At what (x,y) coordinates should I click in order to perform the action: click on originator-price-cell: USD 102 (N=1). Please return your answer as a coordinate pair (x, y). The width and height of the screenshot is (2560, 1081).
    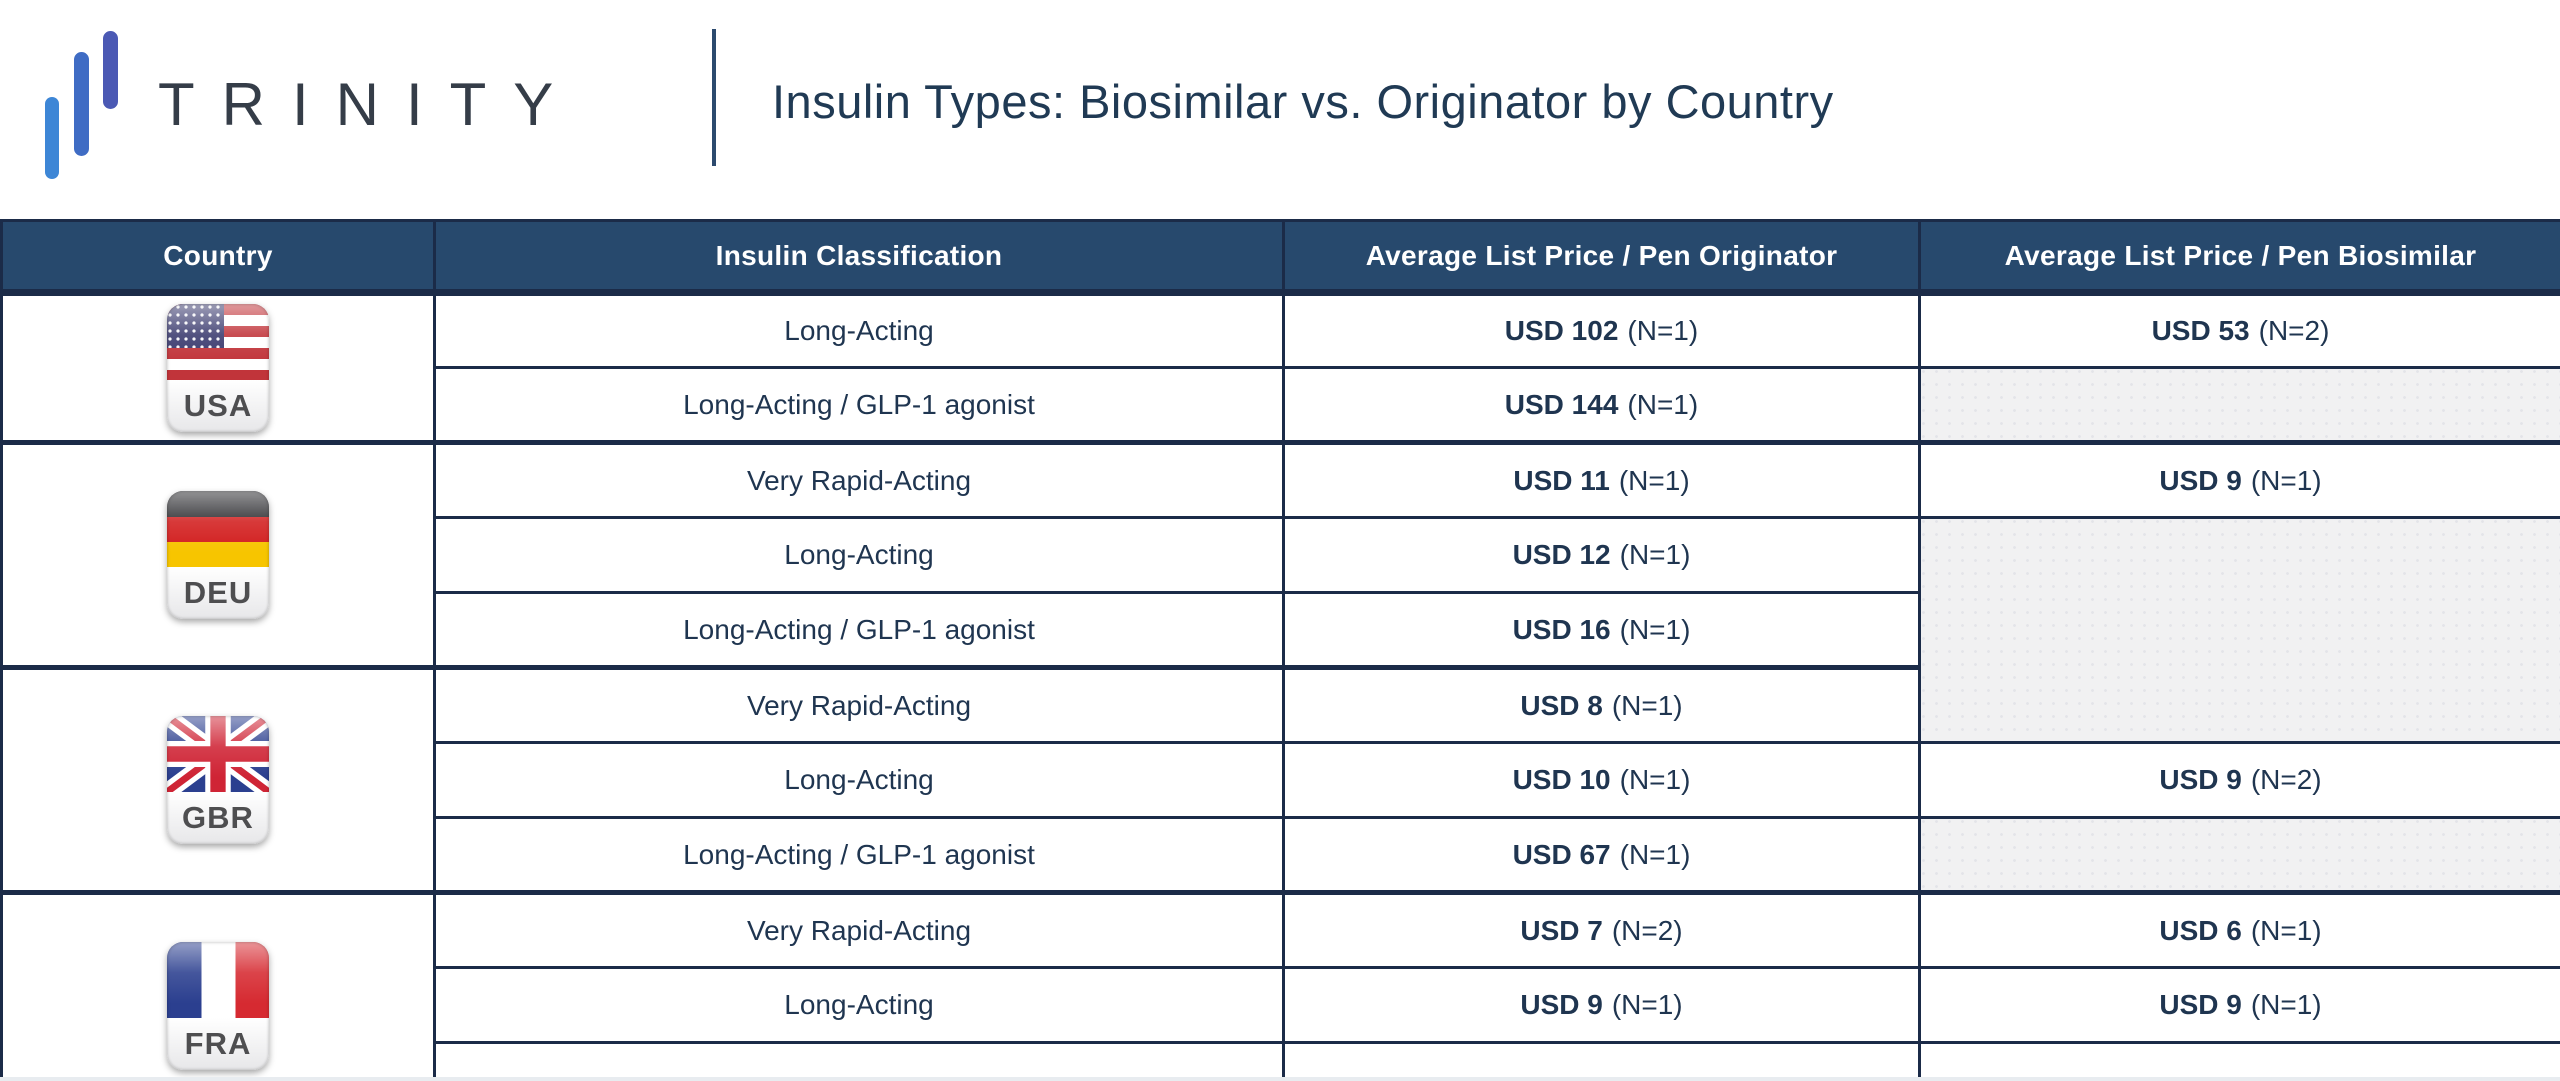
    Looking at the image, I should click on (1601, 329).